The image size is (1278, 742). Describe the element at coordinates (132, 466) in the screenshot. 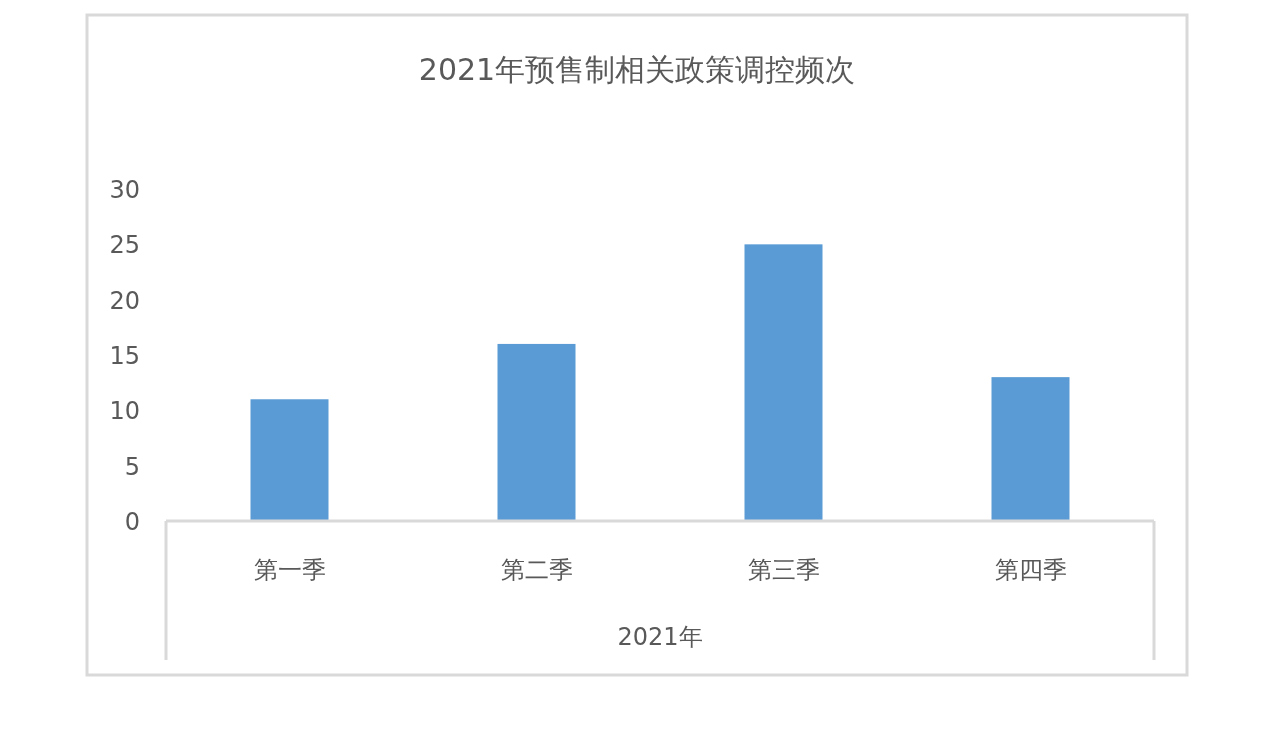

I see `y-tick-label: 5` at that location.